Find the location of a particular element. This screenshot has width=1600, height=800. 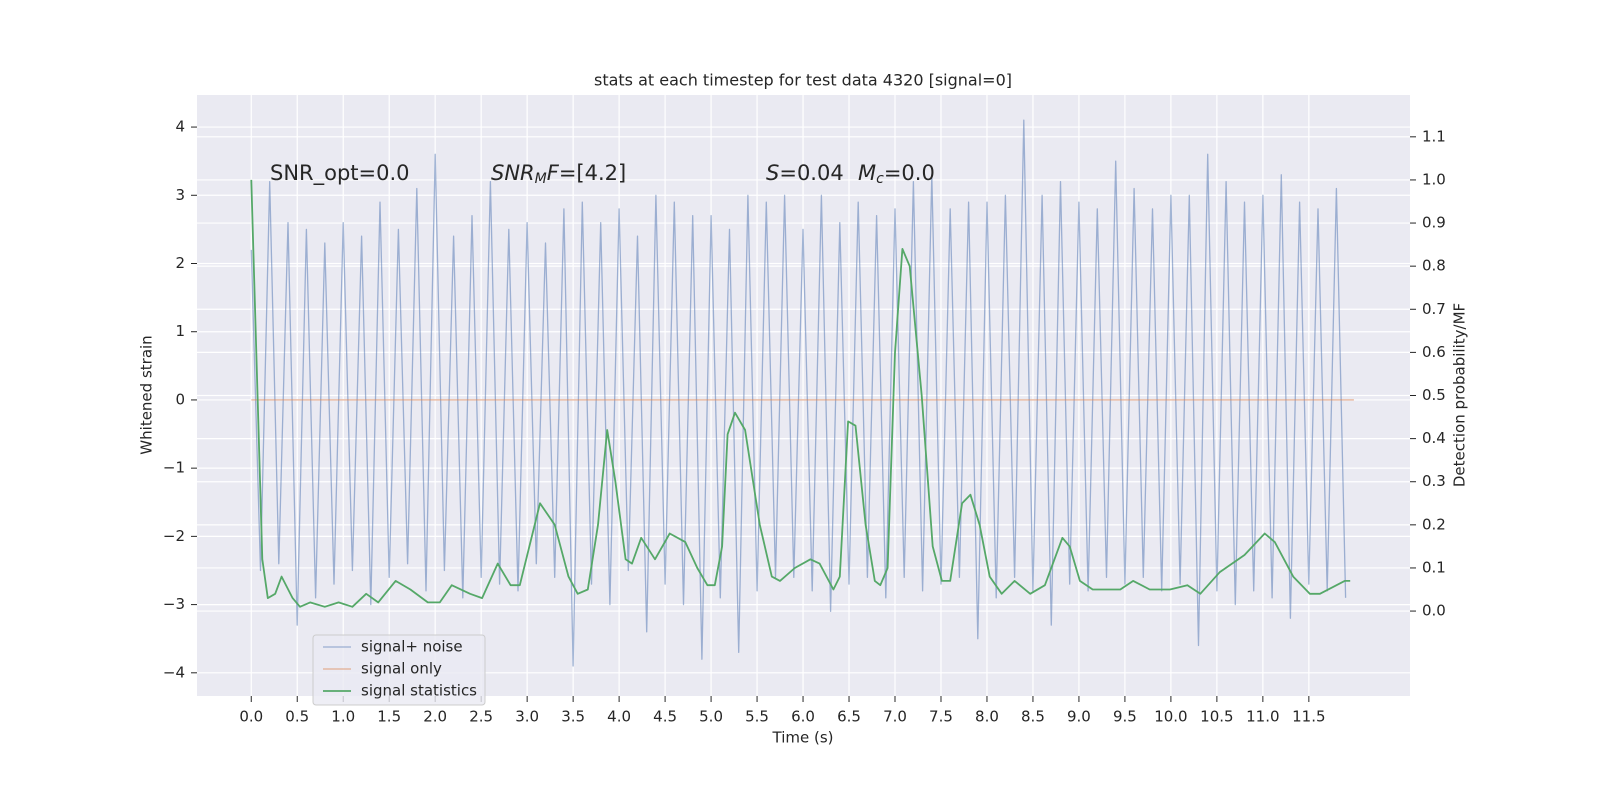

x-tick-label: 9.0 is located at coordinates (1079, 717).